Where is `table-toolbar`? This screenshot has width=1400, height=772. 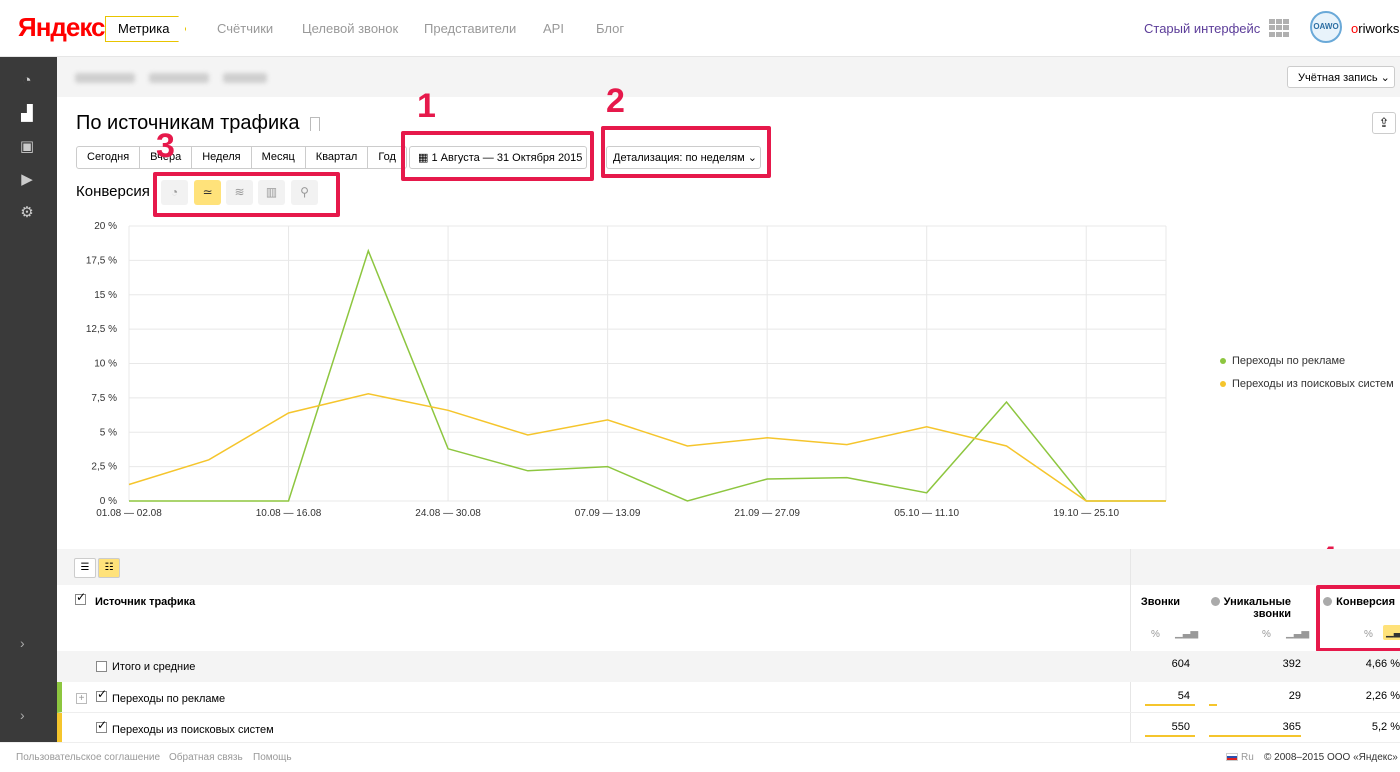
table-toolbar is located at coordinates (728, 567).